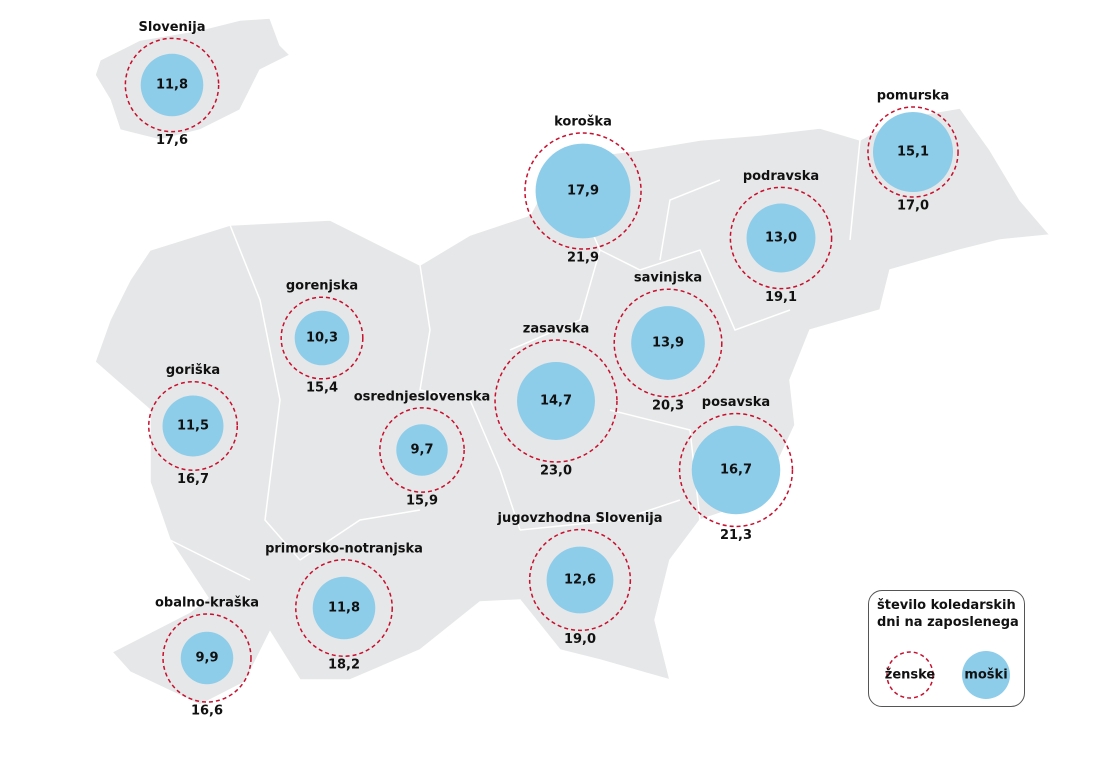  What do you see at coordinates (172, 140) in the screenshot?
I see `women-value-label: 17,6` at bounding box center [172, 140].